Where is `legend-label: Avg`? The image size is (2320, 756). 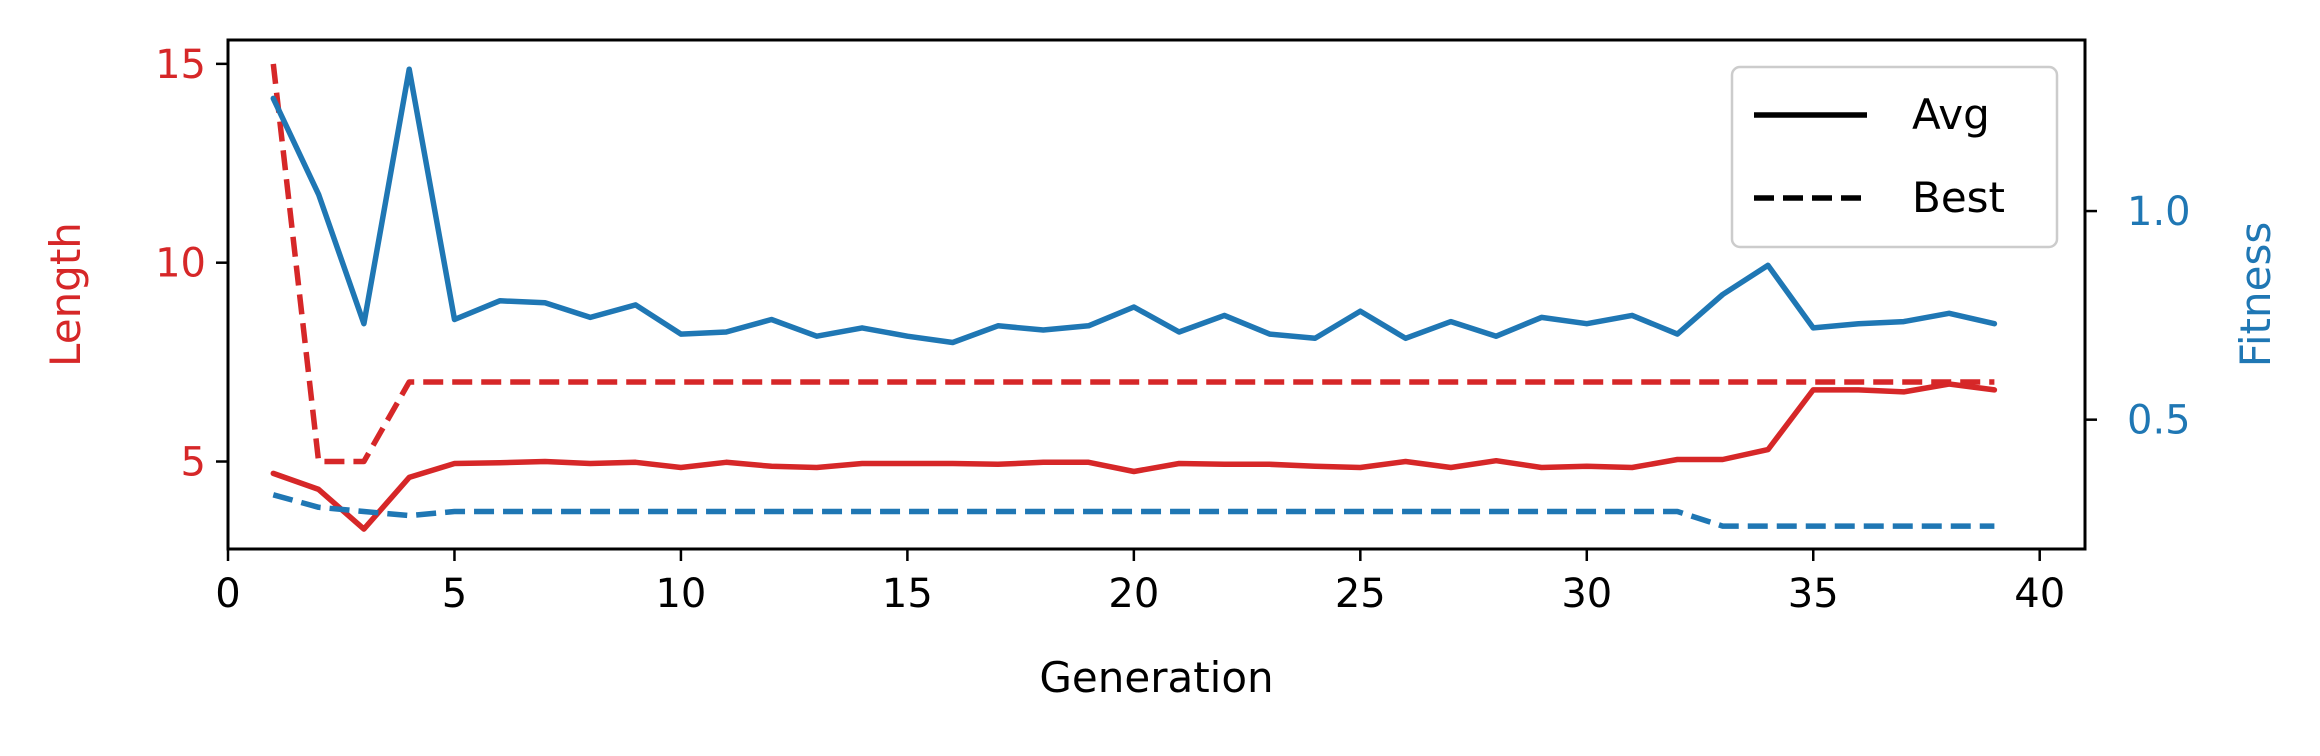
legend-label: Avg is located at coordinates (1951, 114).